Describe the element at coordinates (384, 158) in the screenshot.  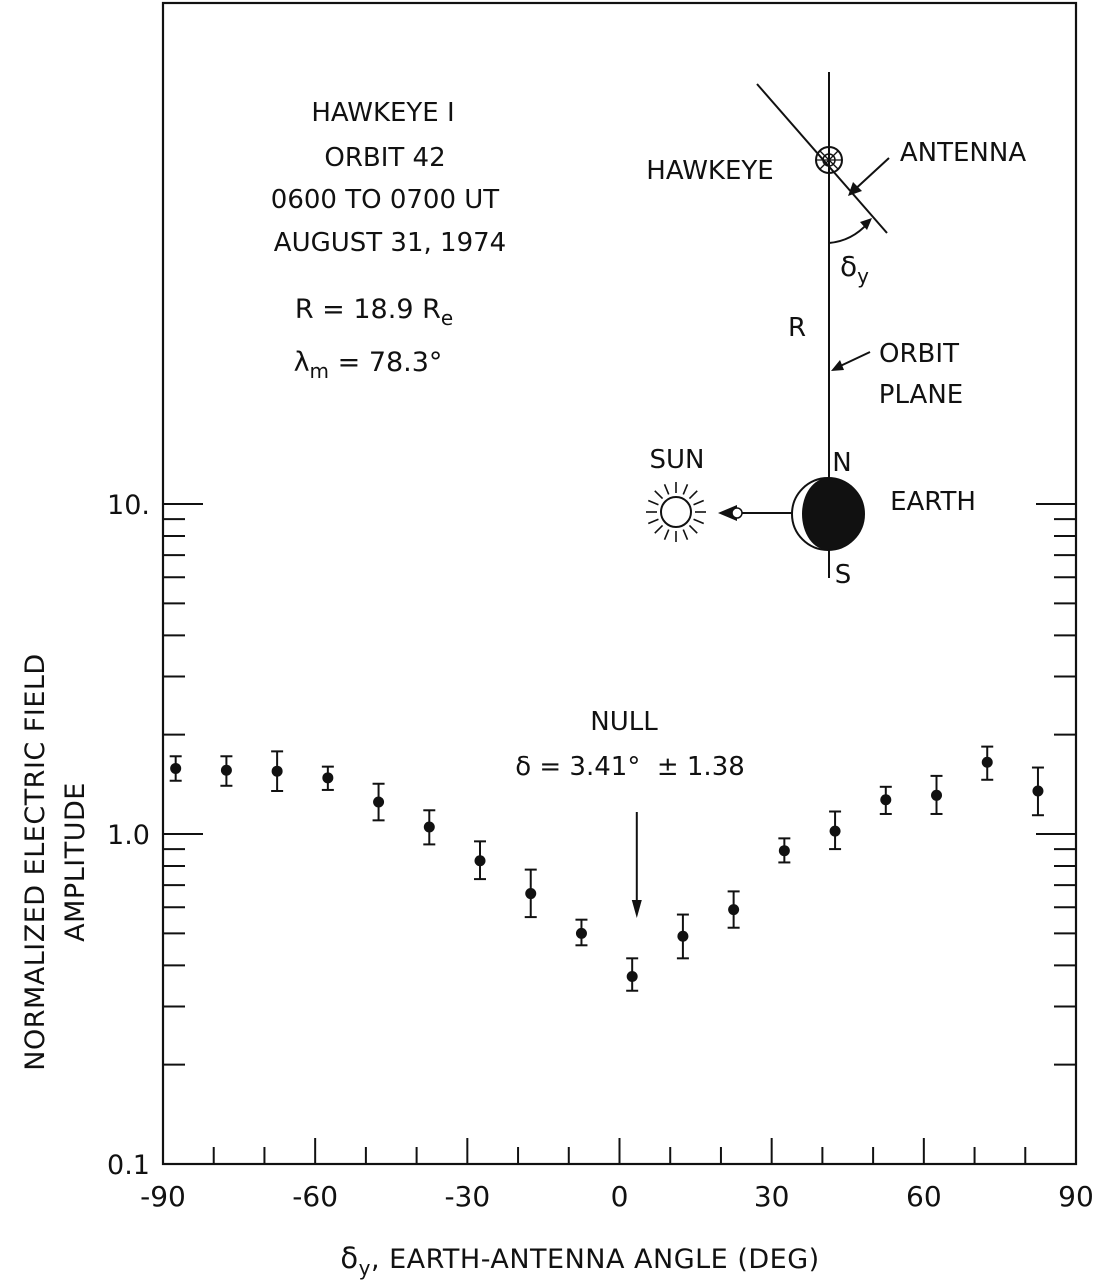
I see `info-line-orbit: ORBIT 42` at that location.